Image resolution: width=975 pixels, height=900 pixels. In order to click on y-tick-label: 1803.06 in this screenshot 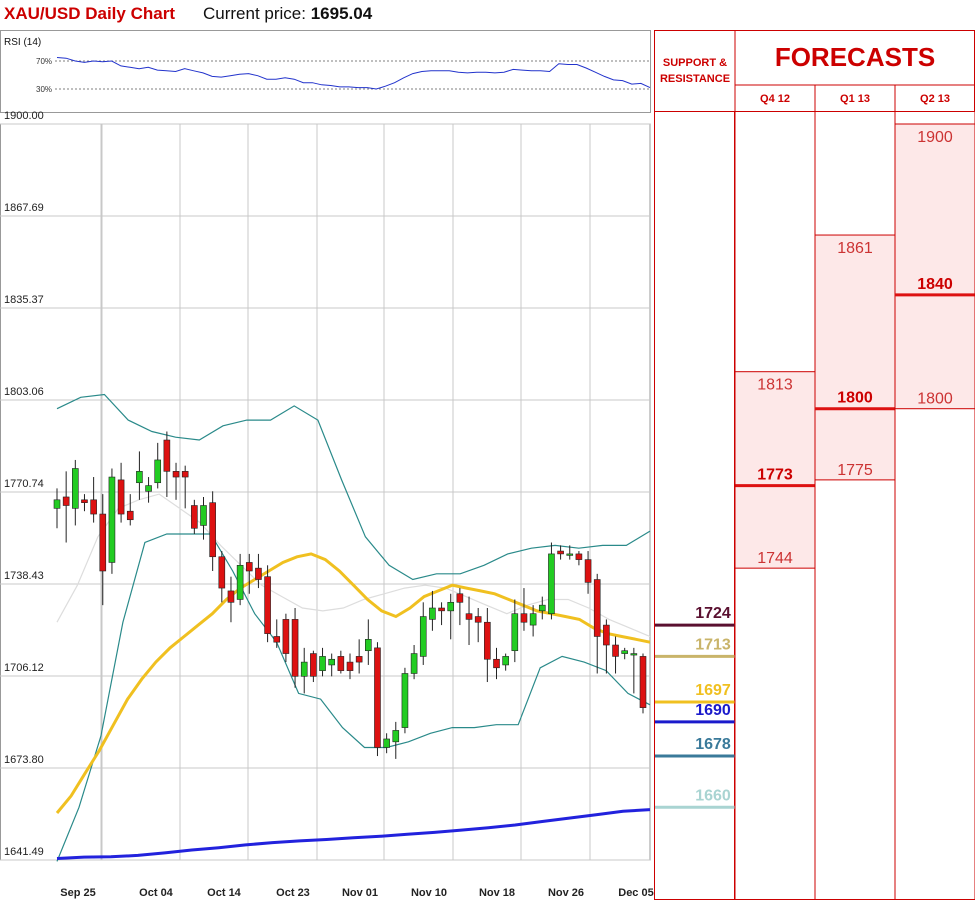, I will do `click(24, 392)`.